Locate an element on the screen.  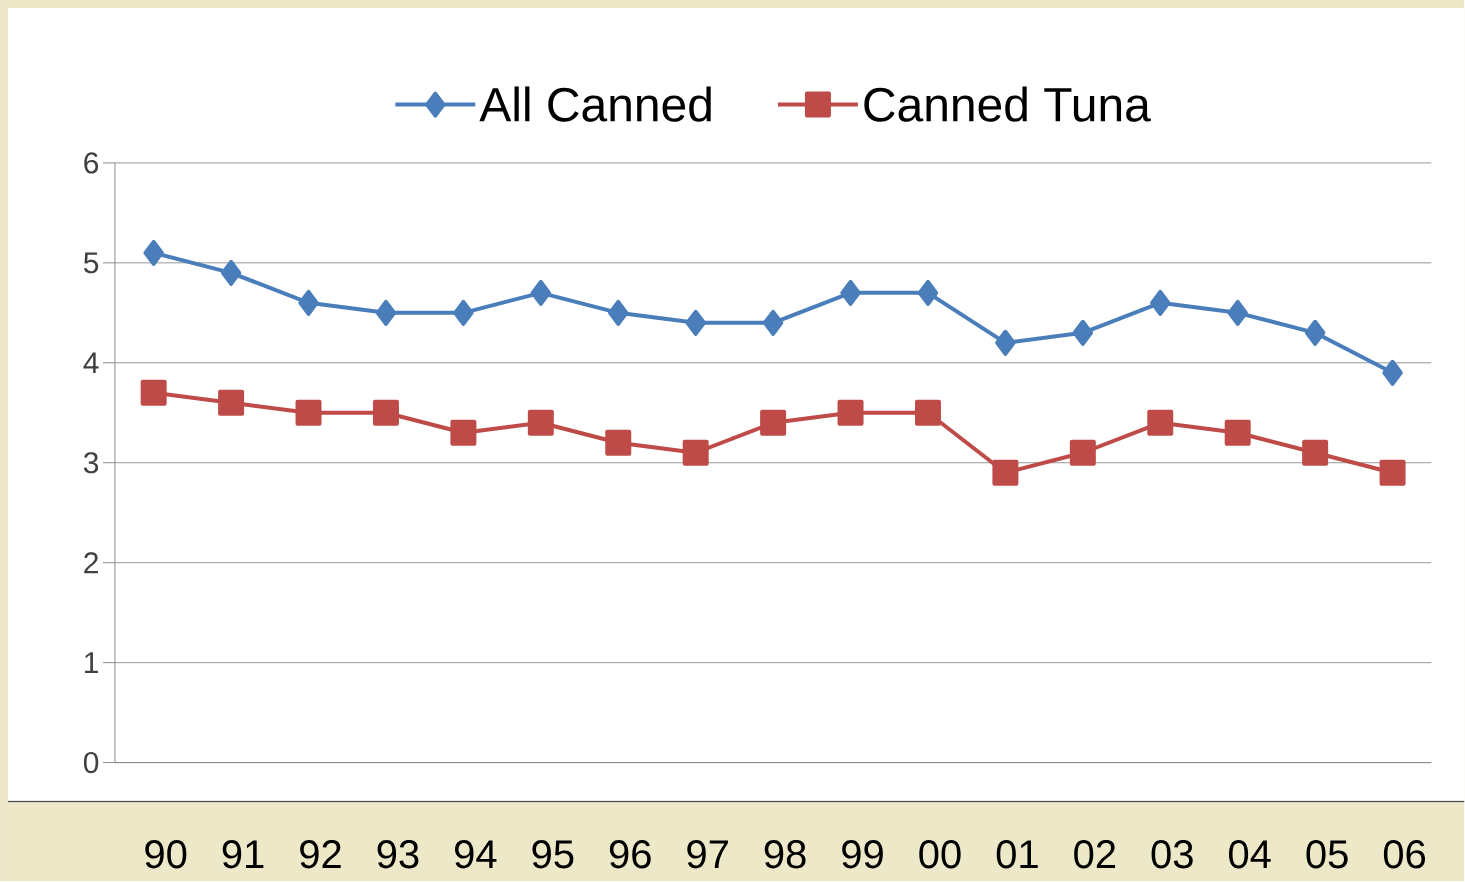
legend-label: All Canned is located at coordinates (595, 104).